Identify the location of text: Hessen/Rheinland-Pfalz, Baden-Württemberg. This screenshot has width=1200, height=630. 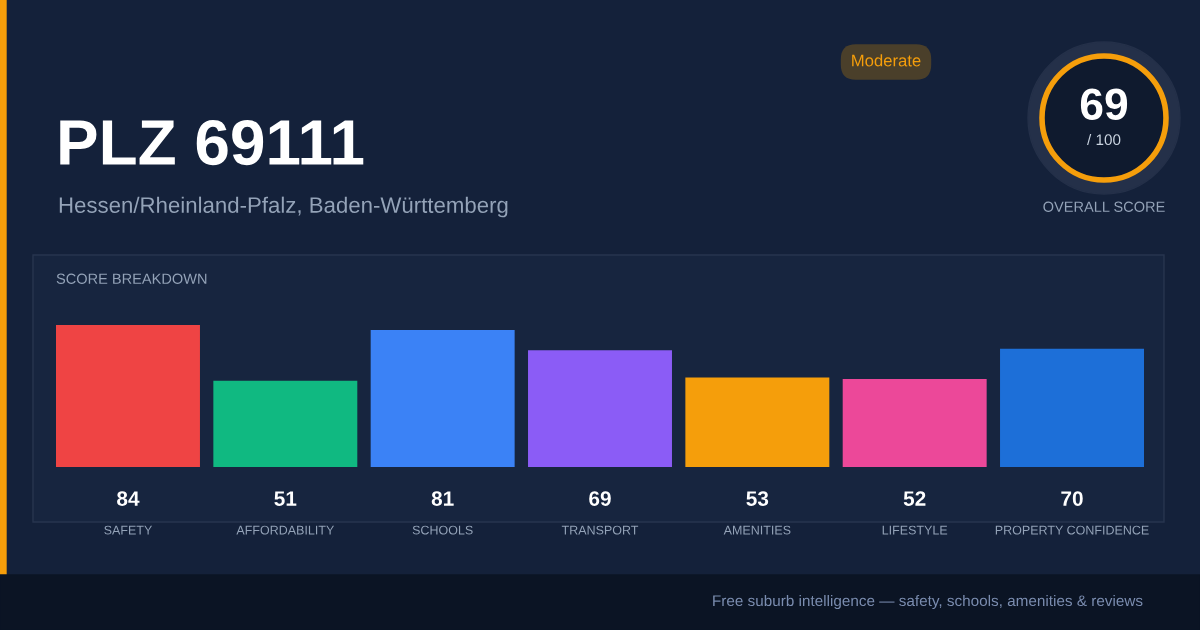
(283, 207).